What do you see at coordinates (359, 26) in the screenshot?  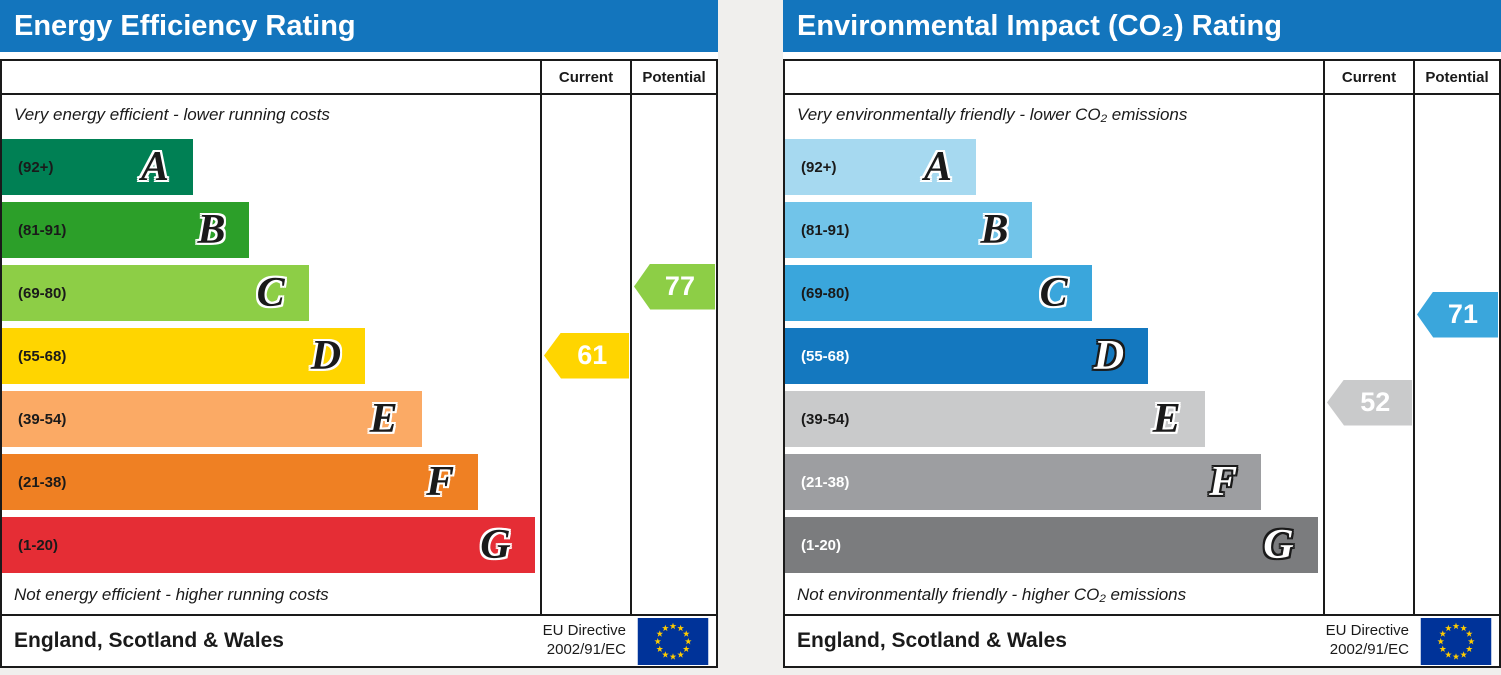 I see `chart-title: Energy Efficiency Rating` at bounding box center [359, 26].